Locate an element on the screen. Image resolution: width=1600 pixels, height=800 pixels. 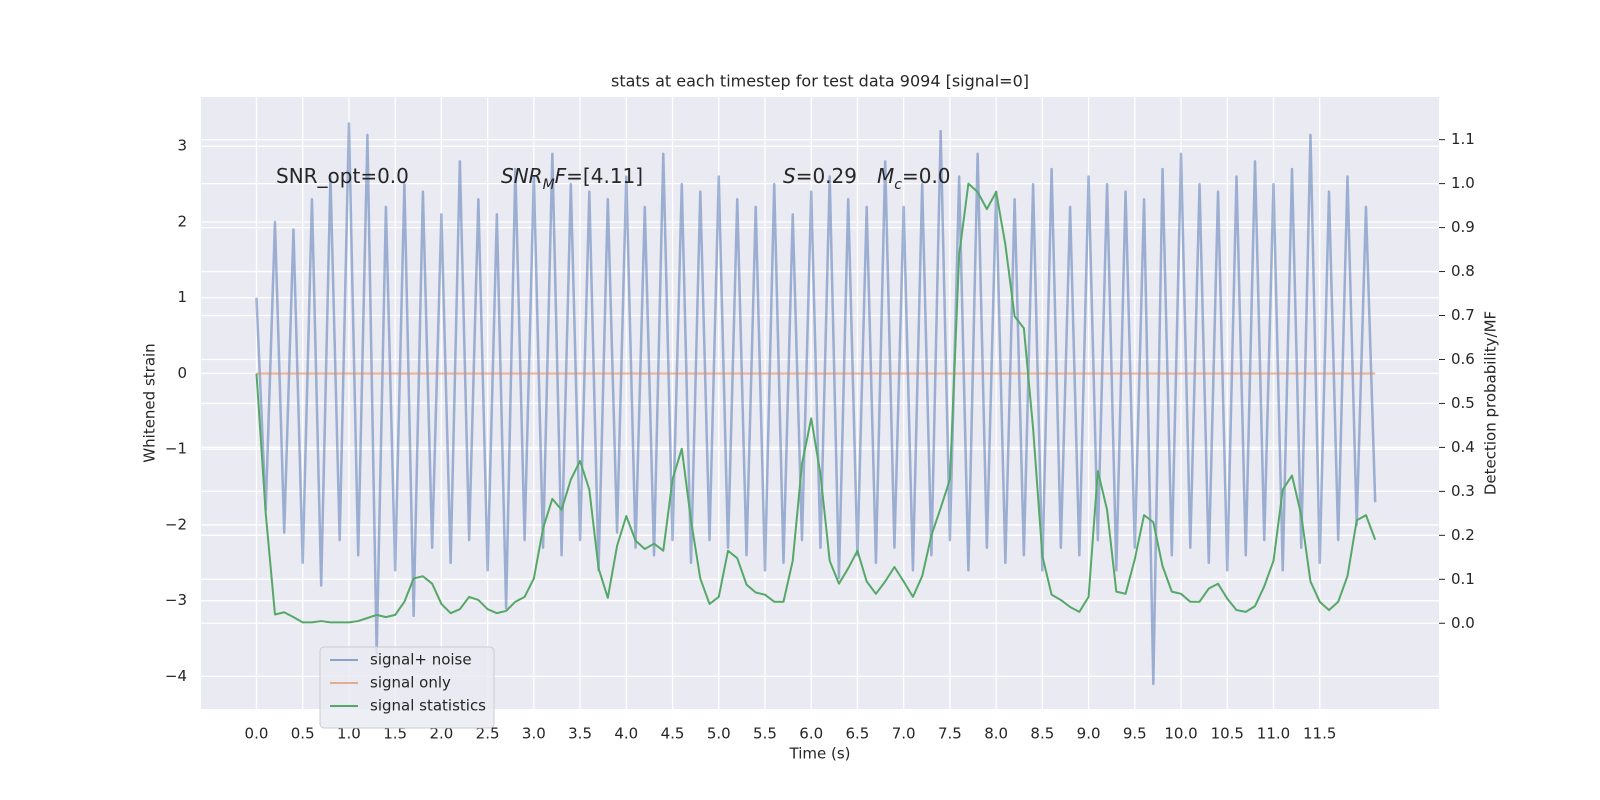
x-axis-label: Time (s) is located at coordinates (820, 754).